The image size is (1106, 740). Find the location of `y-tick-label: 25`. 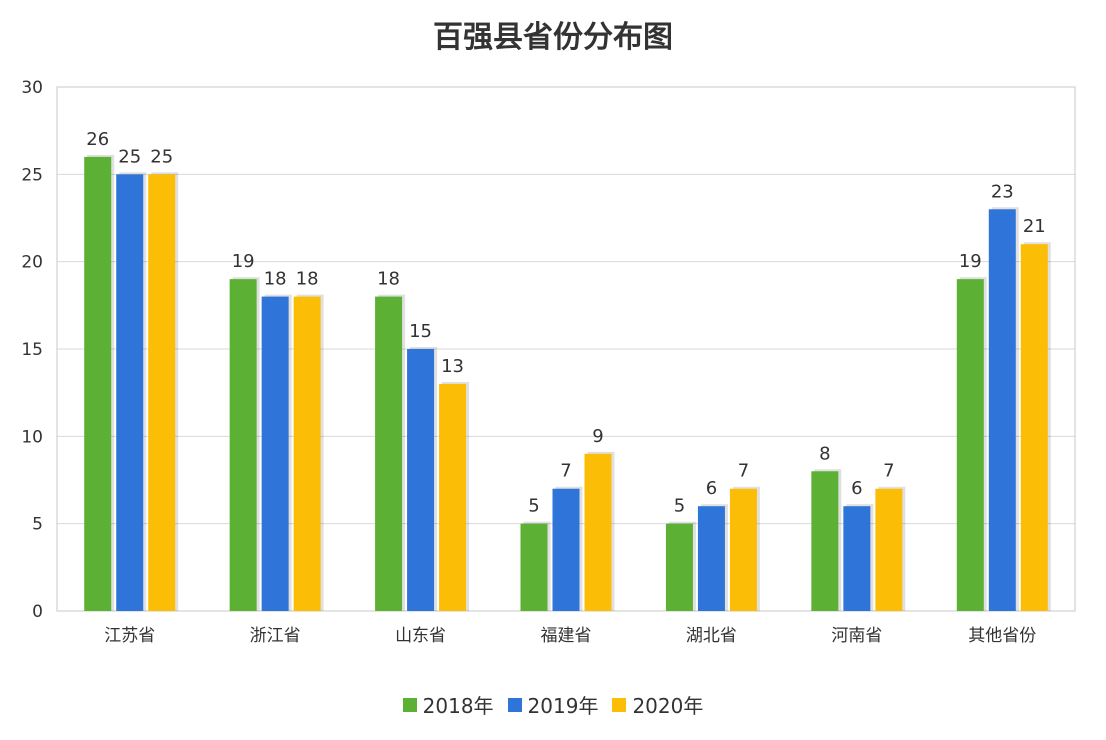

y-tick-label: 25 is located at coordinates (32, 175).